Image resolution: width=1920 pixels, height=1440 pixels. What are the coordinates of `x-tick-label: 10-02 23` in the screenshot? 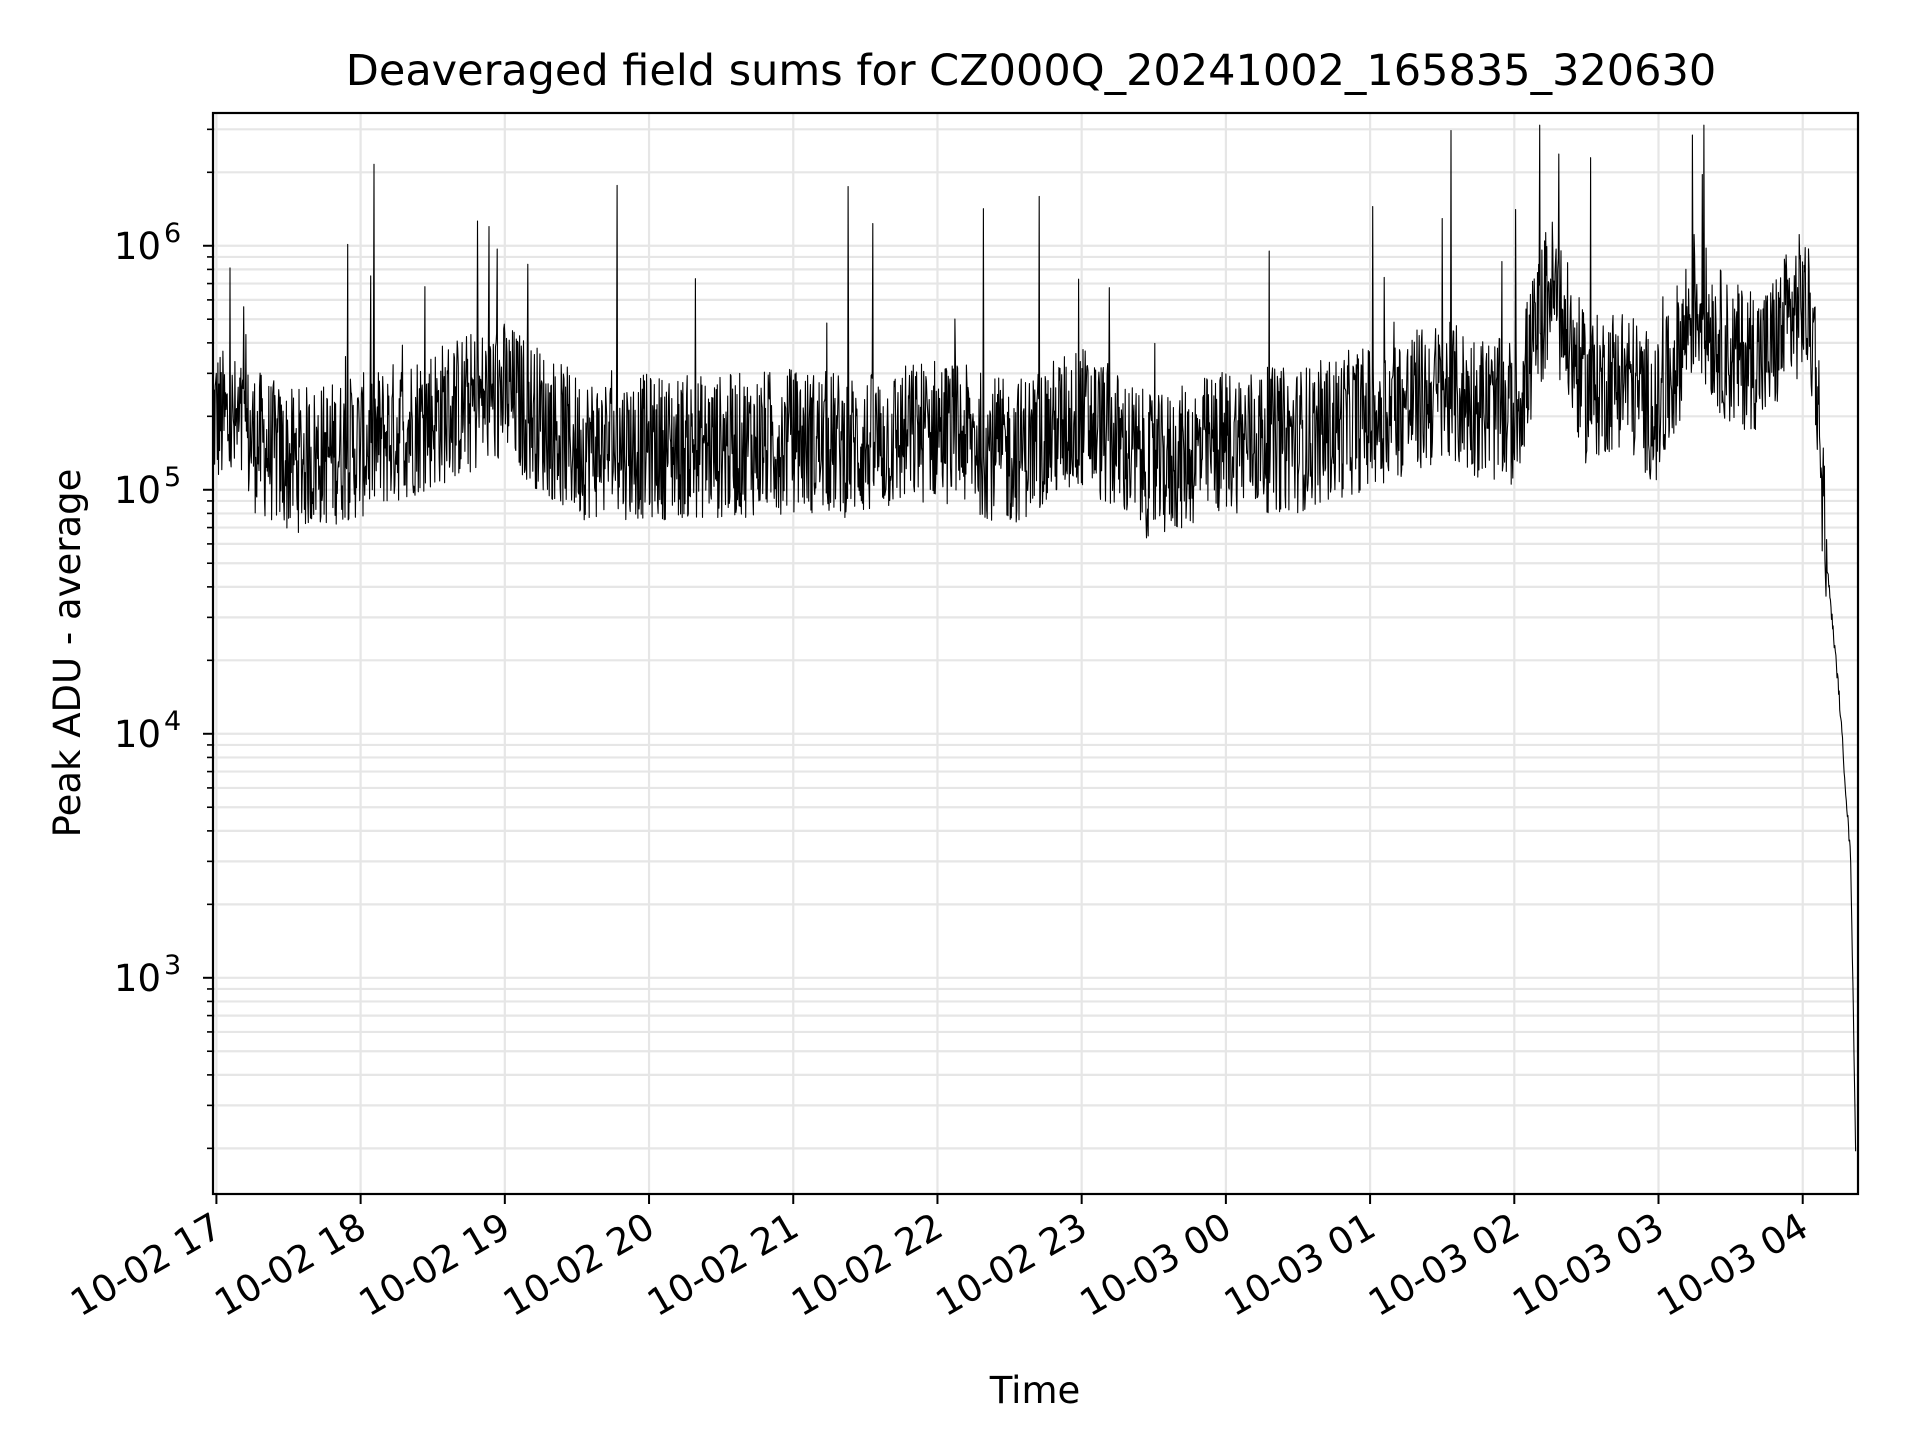 It's located at (1012, 1265).